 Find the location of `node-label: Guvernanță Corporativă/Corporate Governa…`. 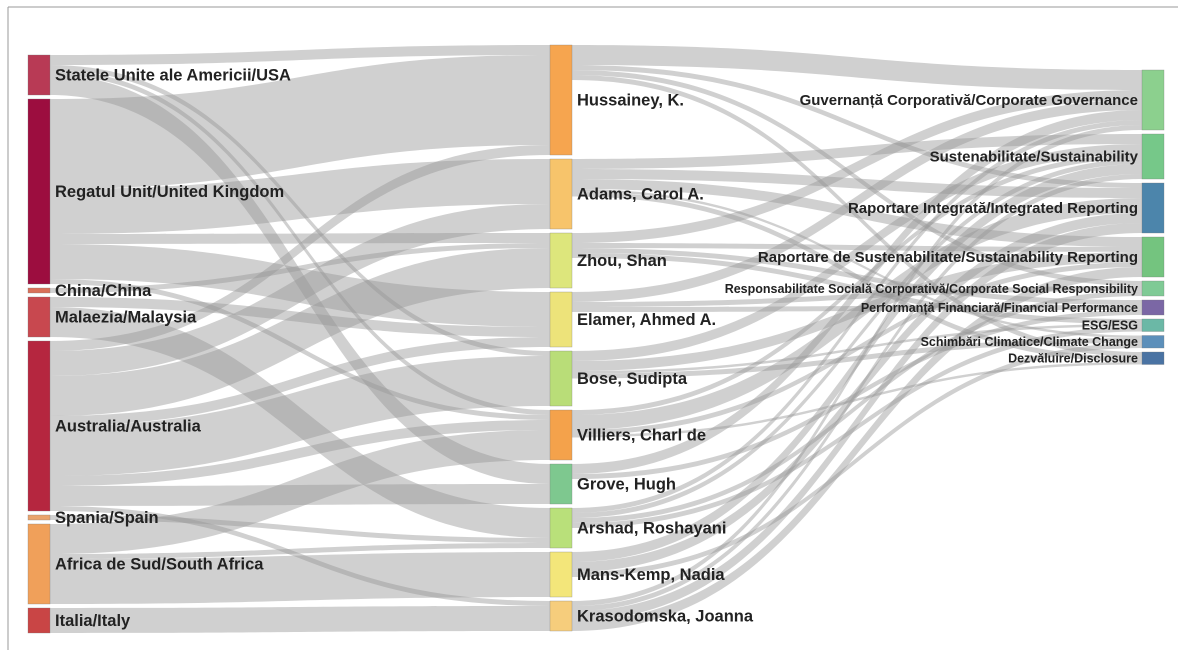

node-label: Guvernanță Corporativă/Corporate Governa… is located at coordinates (969, 100).